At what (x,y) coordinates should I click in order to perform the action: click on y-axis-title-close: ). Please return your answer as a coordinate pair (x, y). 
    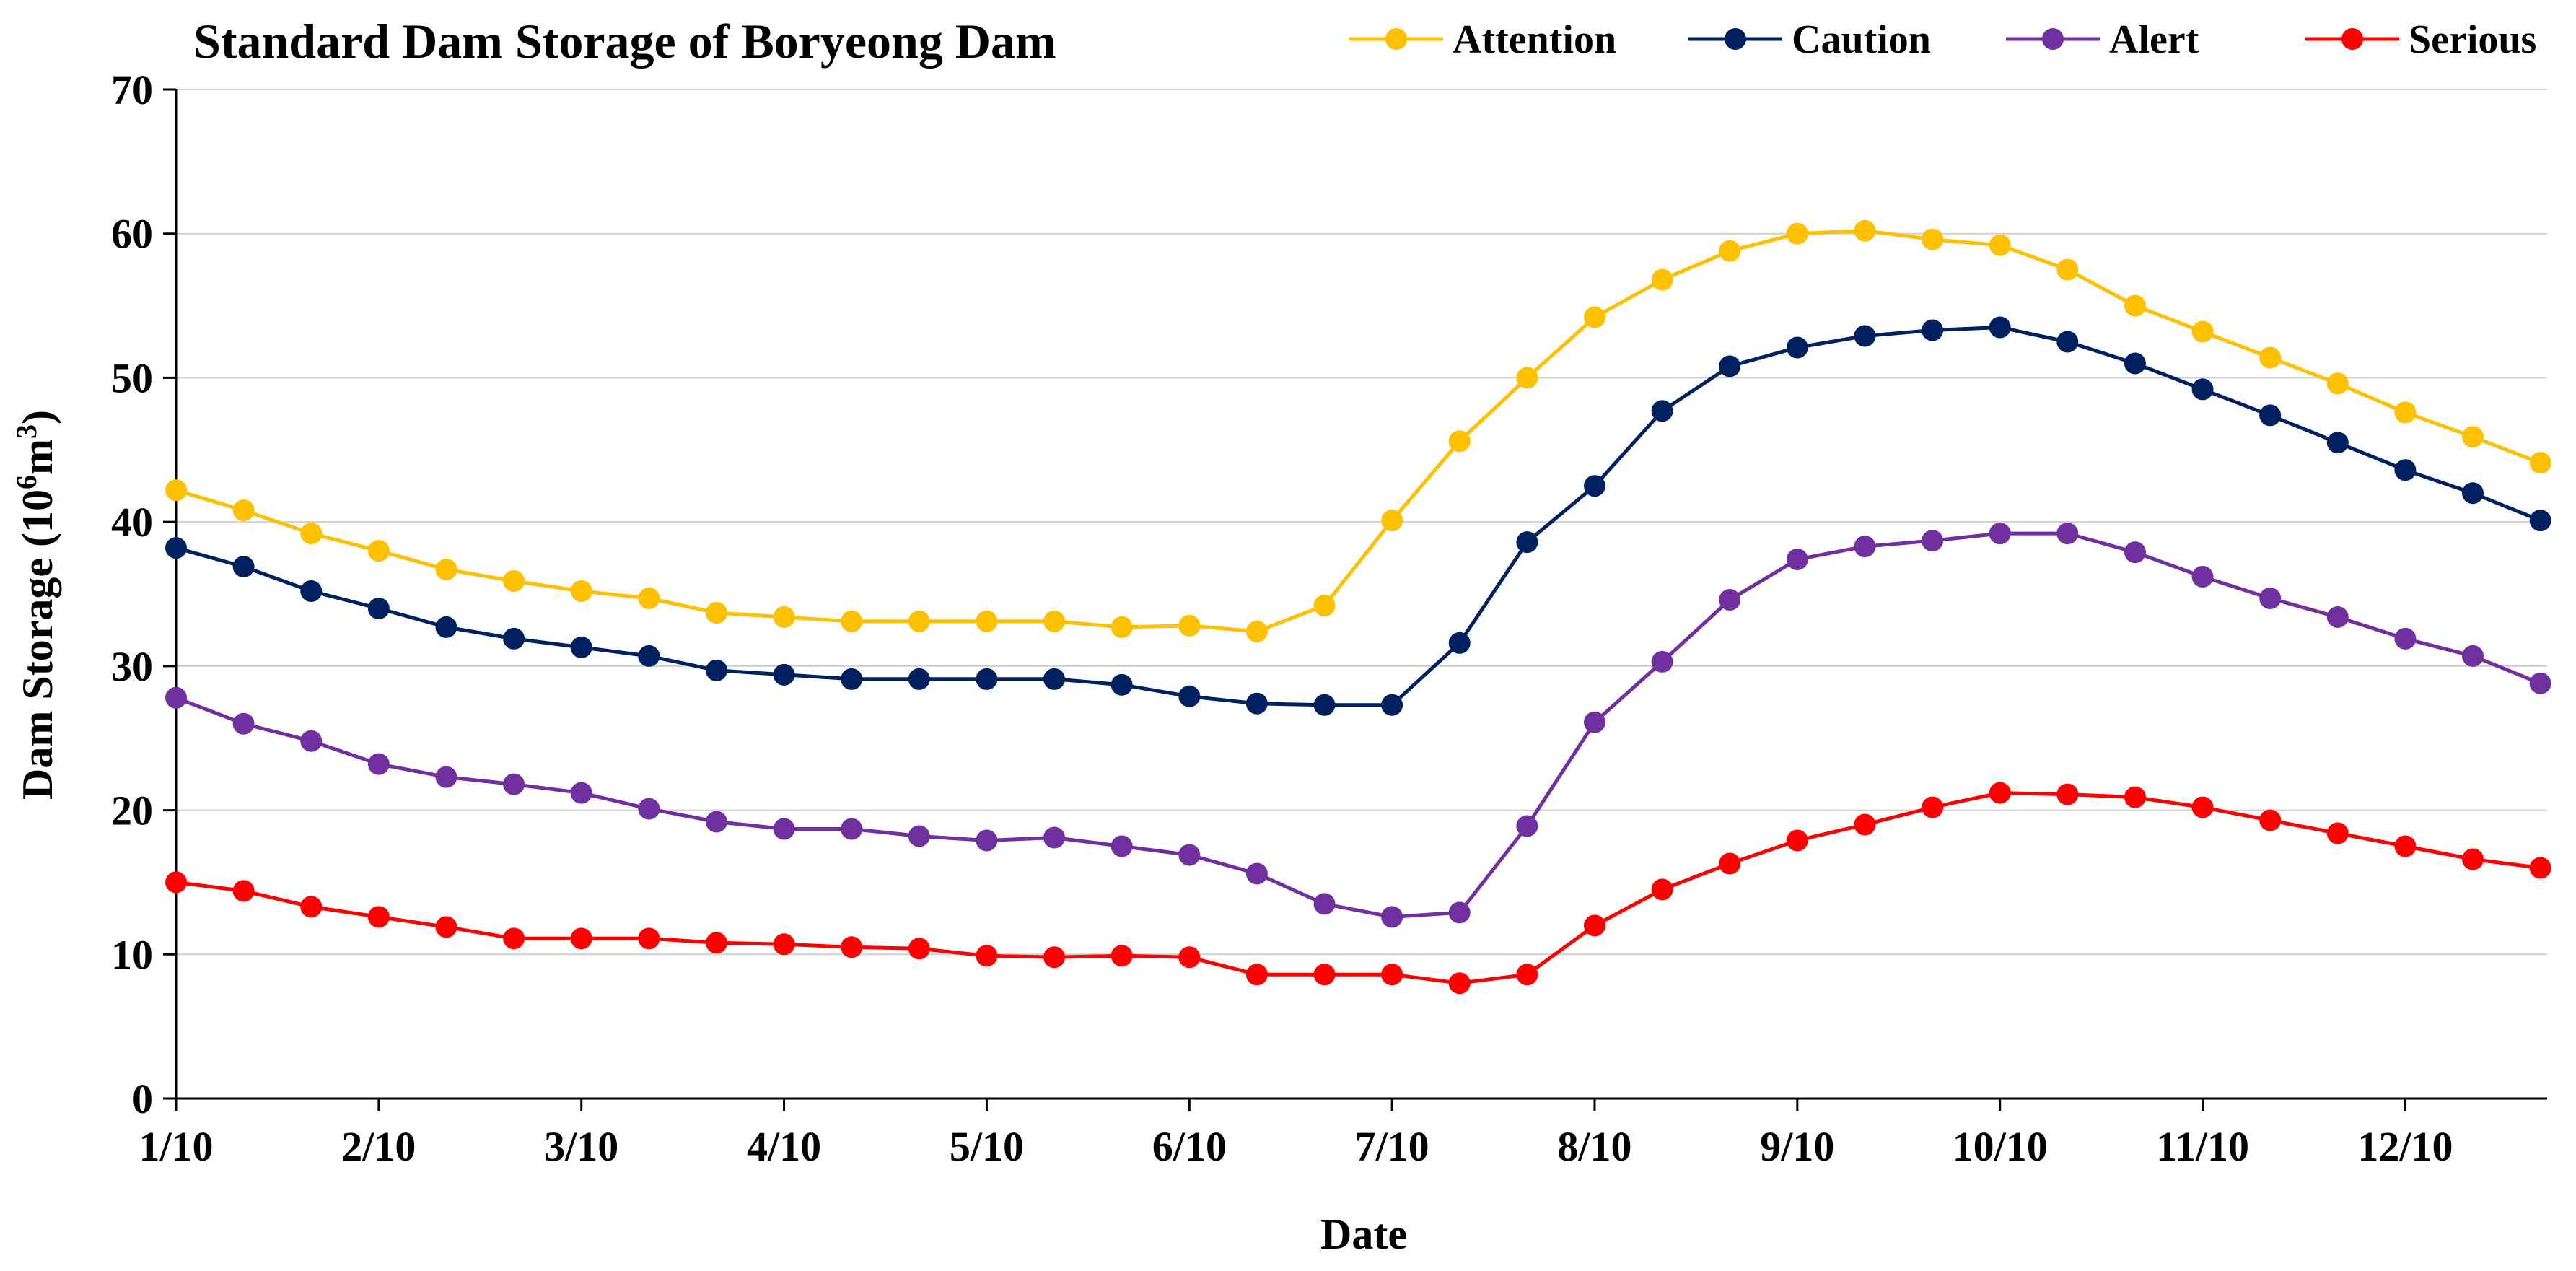
    Looking at the image, I should click on (37, 417).